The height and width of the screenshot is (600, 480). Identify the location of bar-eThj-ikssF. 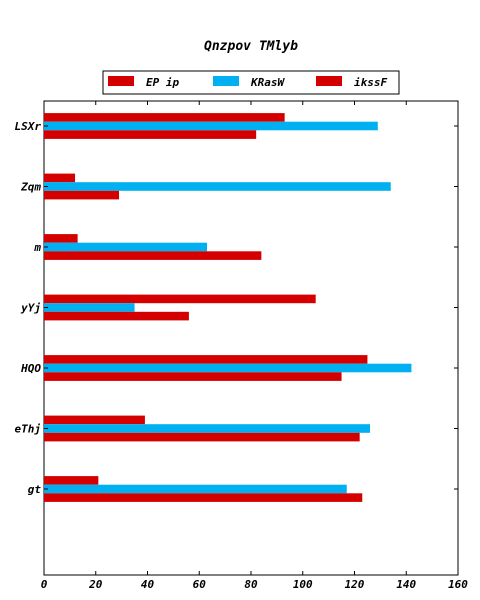
(202, 437).